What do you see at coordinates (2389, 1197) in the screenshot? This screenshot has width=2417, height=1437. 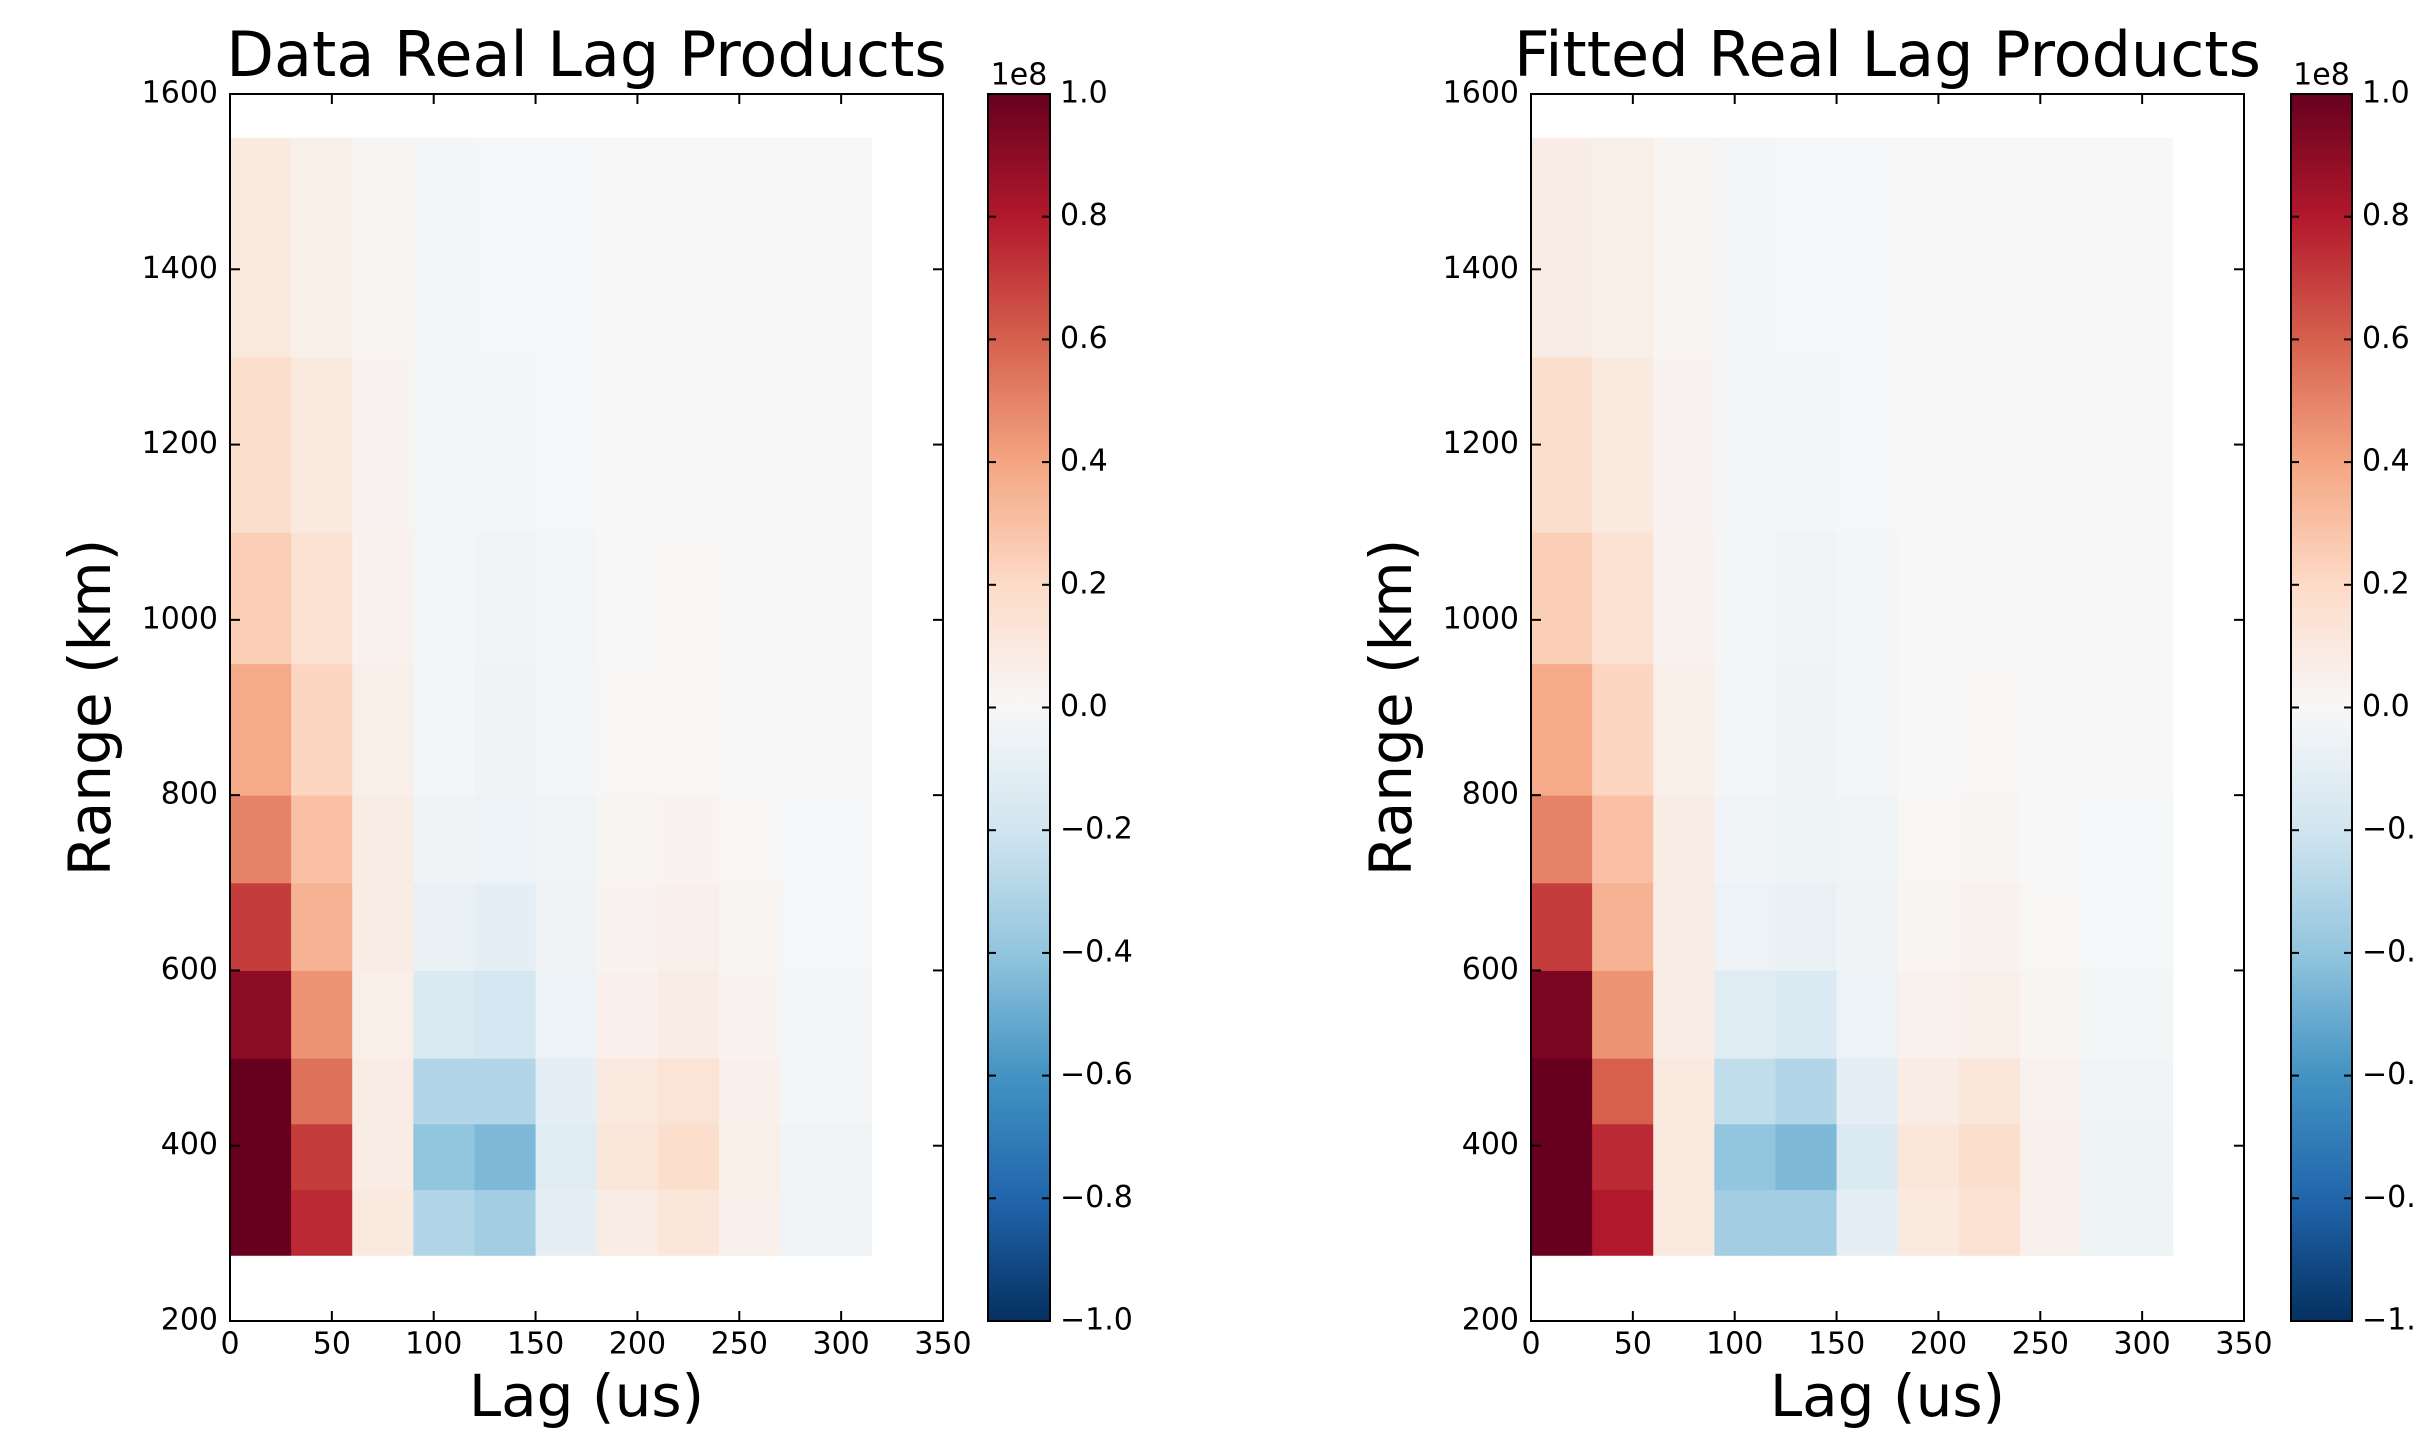 I see `colorbar-tick-label: −0.8` at bounding box center [2389, 1197].